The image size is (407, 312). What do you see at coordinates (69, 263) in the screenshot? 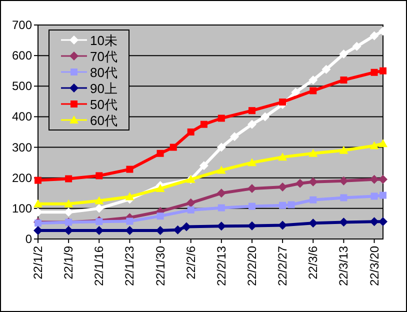
I see `x-tick-label: 22/1/9` at bounding box center [69, 263].